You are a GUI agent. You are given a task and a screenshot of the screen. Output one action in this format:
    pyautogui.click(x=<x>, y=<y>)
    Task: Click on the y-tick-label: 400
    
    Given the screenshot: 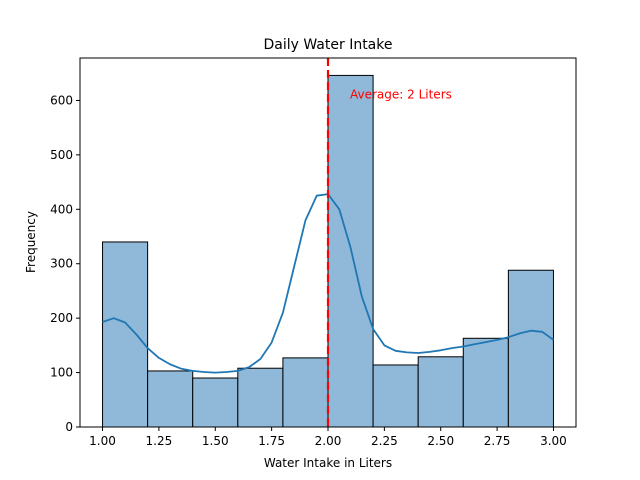 What is the action you would take?
    pyautogui.click(x=61, y=209)
    